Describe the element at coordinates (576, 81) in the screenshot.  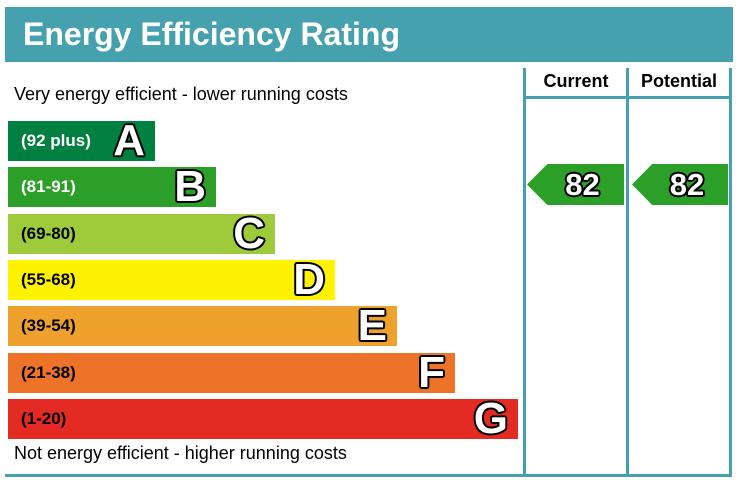
I see `column-header-current: Current` at that location.